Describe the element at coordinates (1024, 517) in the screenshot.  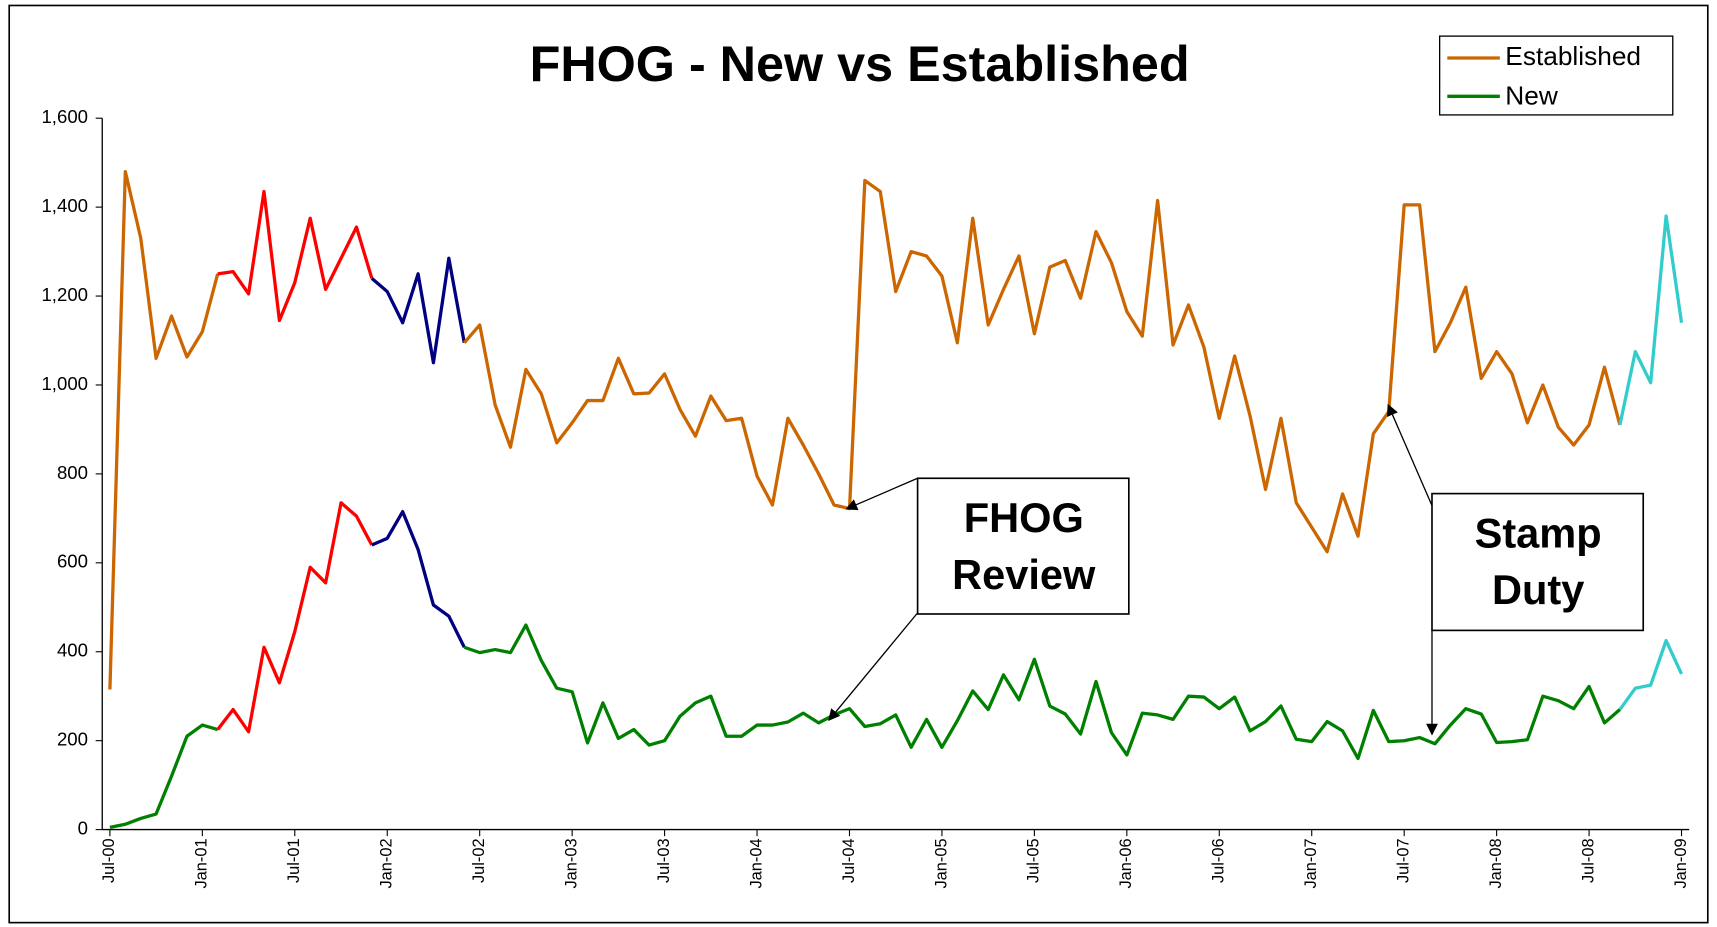
I see `annotation-text: FHOG` at that location.